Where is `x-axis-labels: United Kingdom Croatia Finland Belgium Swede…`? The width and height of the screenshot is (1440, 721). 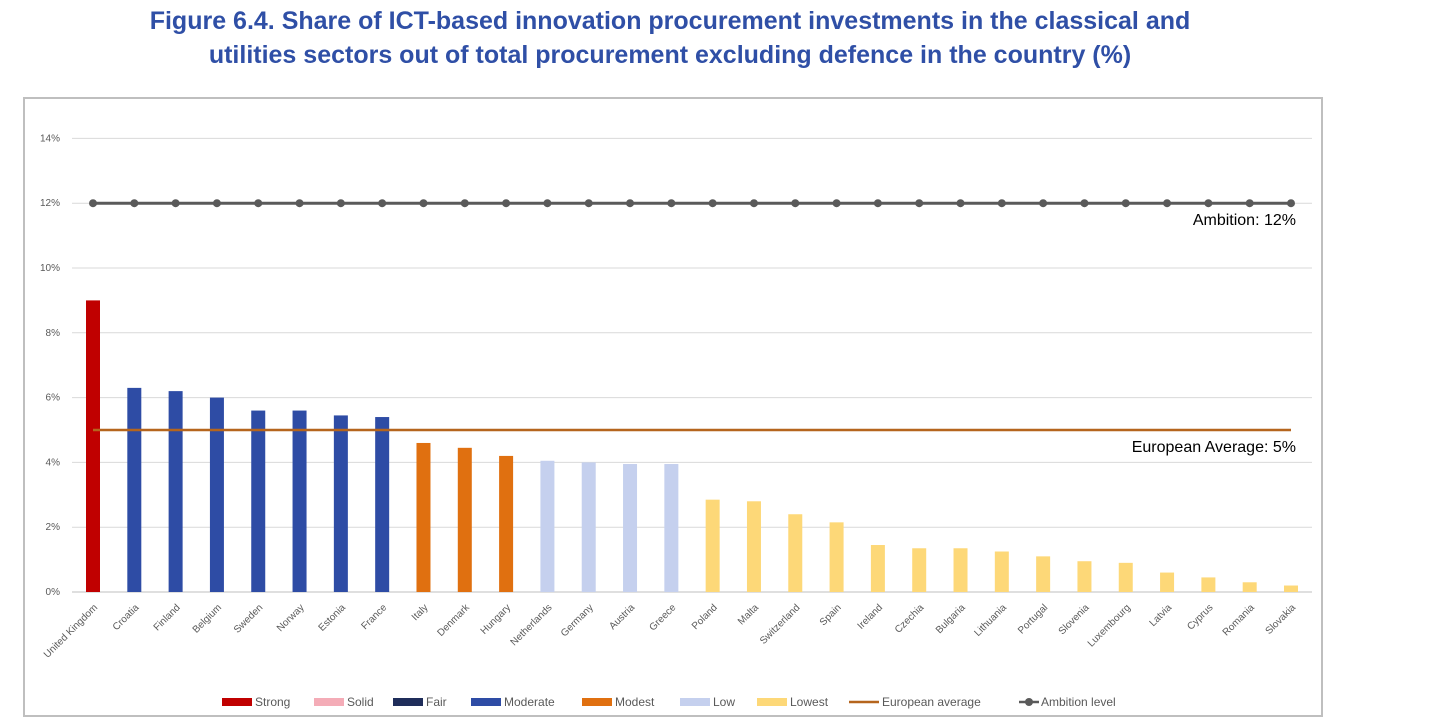
x-axis-labels: United Kingdom Croatia Finland Belgium Swede… is located at coordinates (670, 631).